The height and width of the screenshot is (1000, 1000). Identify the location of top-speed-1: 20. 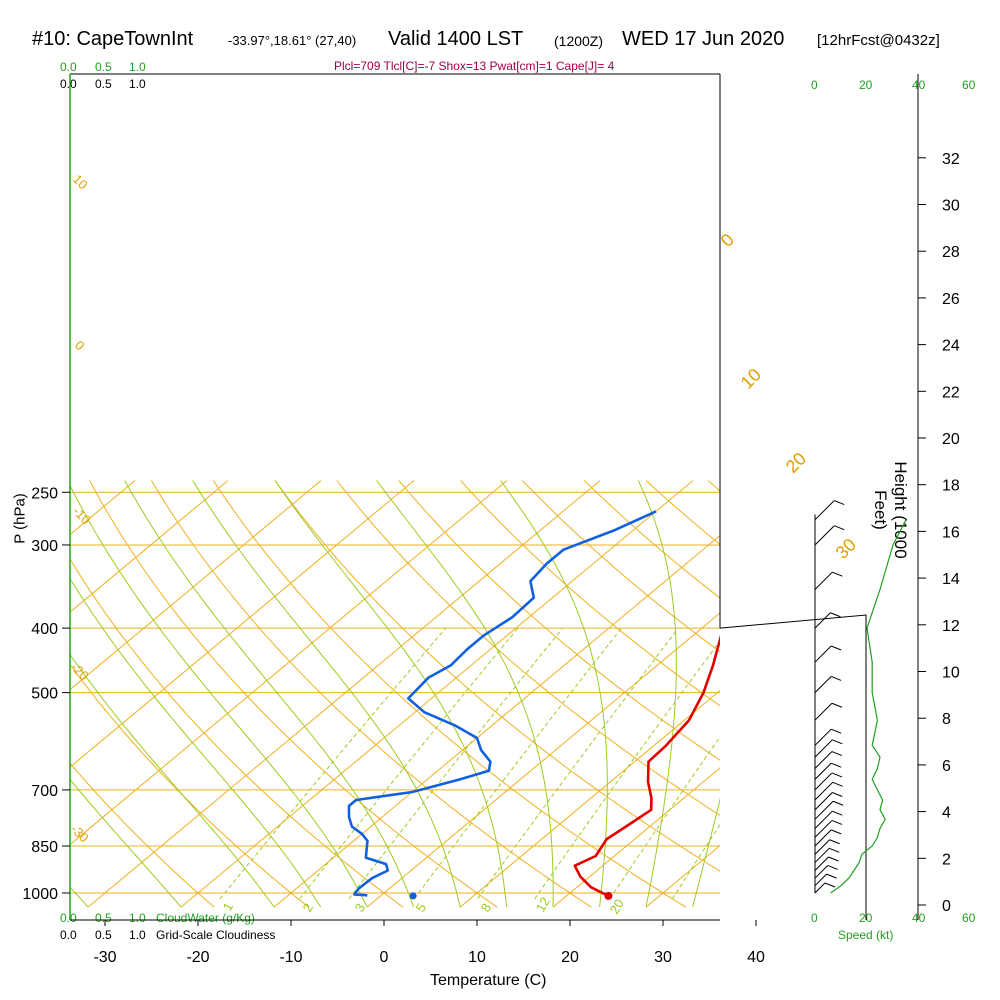
(866, 85).